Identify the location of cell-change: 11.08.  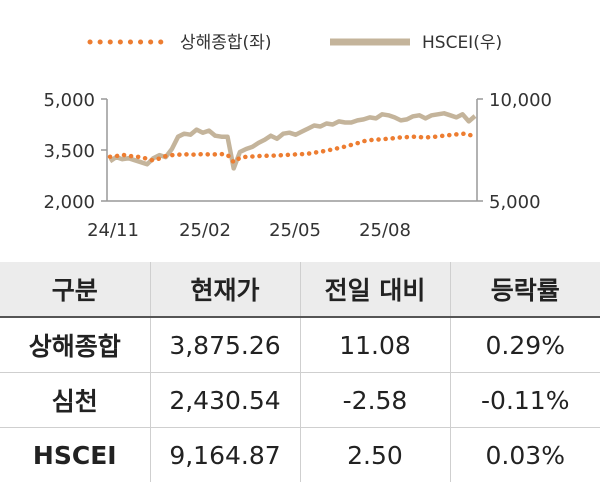
(375, 345).